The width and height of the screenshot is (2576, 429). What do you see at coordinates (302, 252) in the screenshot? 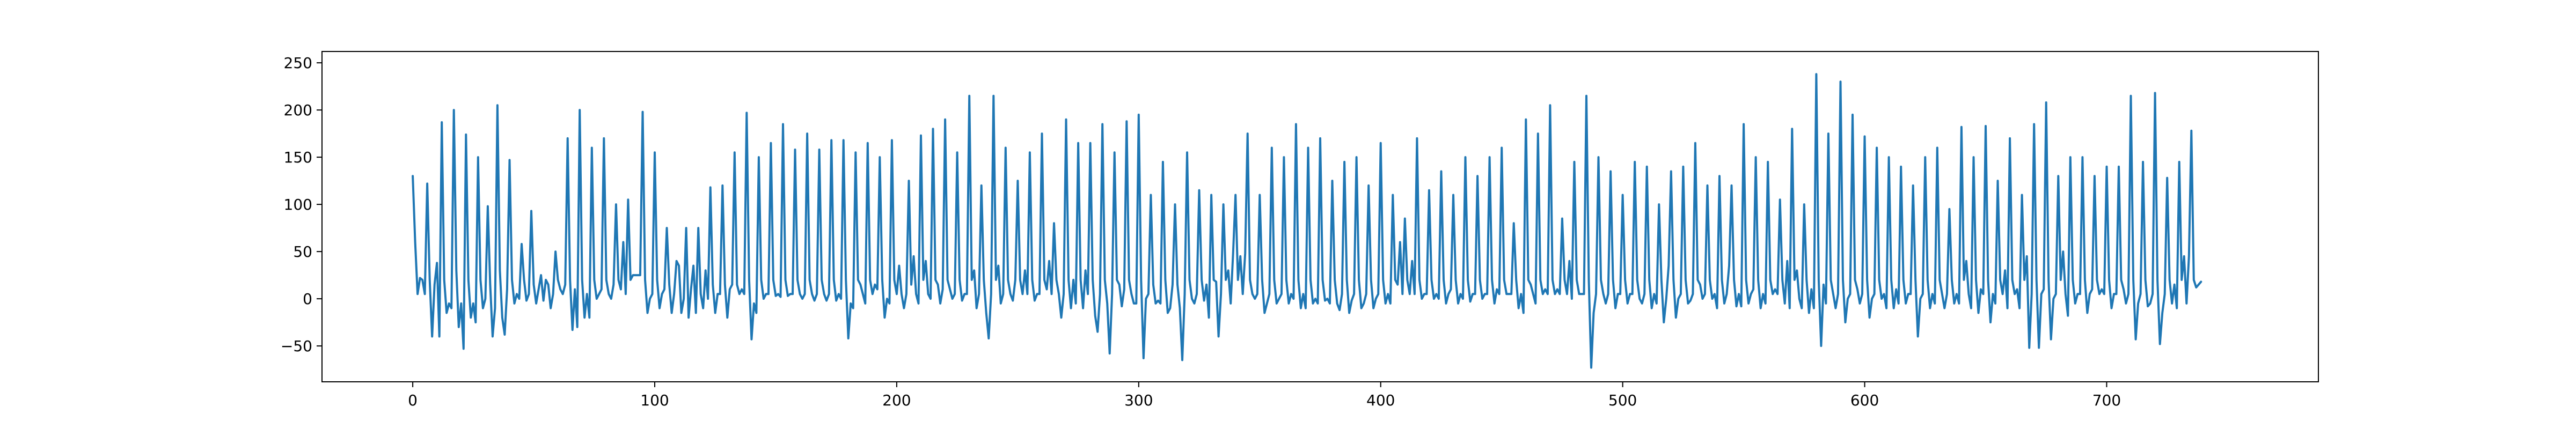
I see `y-tick-label: 50` at bounding box center [302, 252].